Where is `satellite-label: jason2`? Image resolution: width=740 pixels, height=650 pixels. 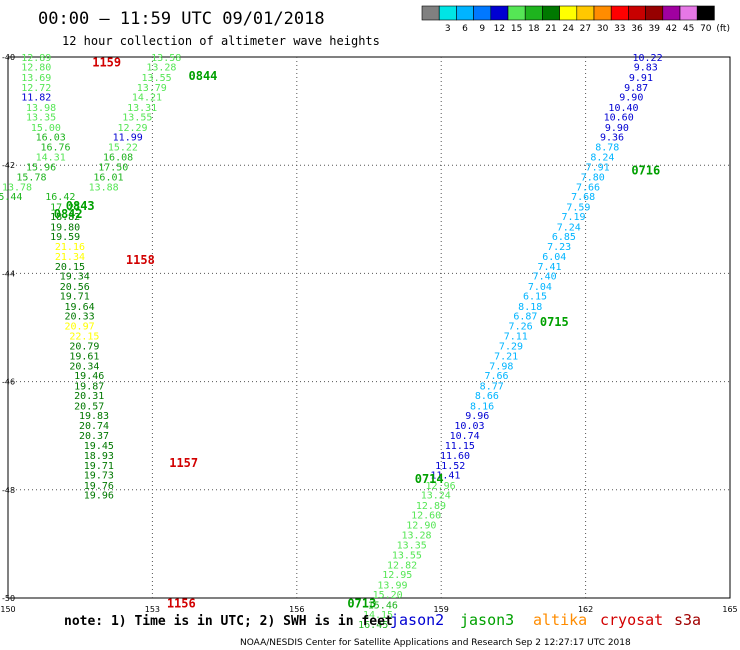 satellite-label: jason2 is located at coordinates (417, 620).